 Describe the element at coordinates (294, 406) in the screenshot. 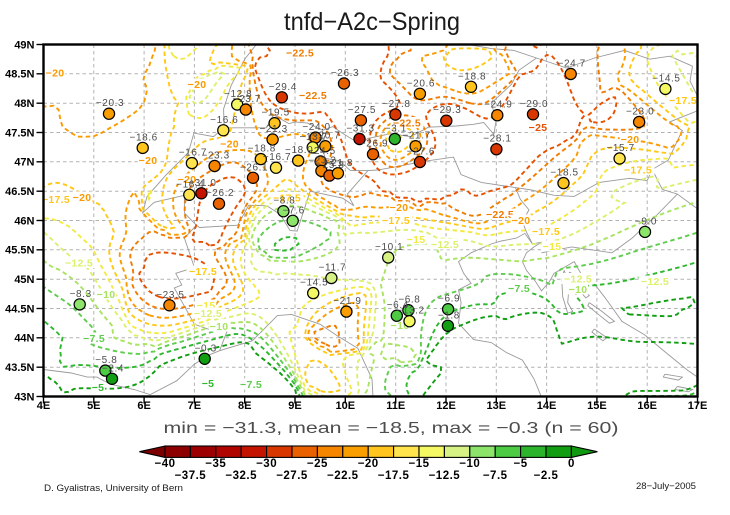

I see `svg-text: 9E` at that location.